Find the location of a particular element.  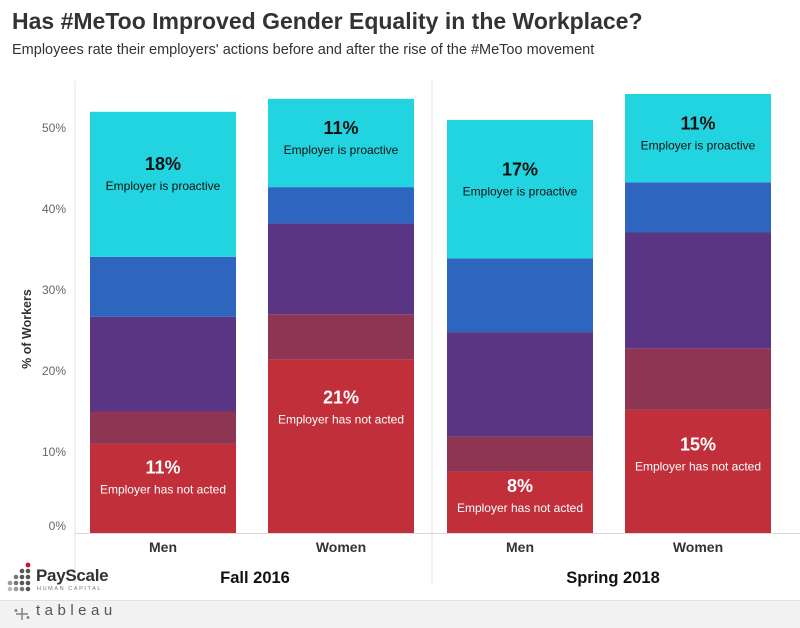

y-tick-label: 30% is located at coordinates (54, 290).